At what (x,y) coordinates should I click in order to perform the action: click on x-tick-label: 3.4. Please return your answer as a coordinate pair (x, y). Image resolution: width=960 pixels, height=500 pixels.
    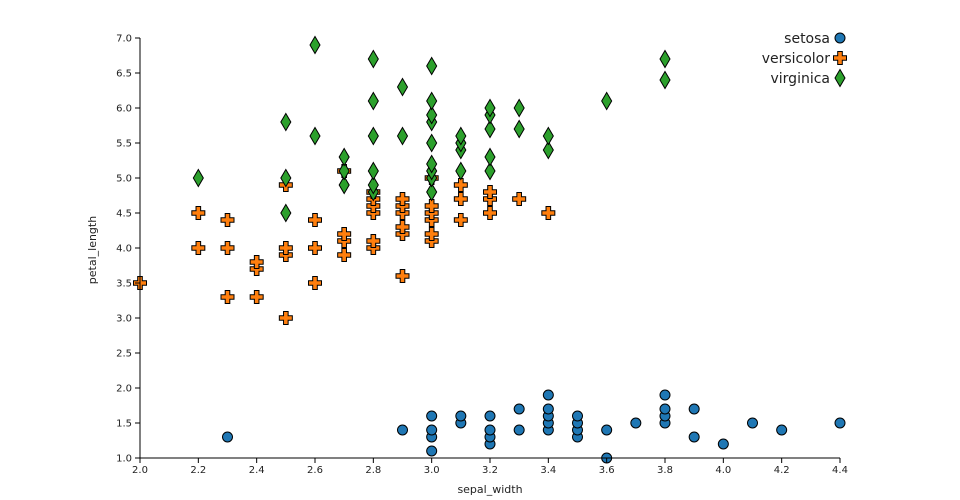
    Looking at the image, I should click on (548, 470).